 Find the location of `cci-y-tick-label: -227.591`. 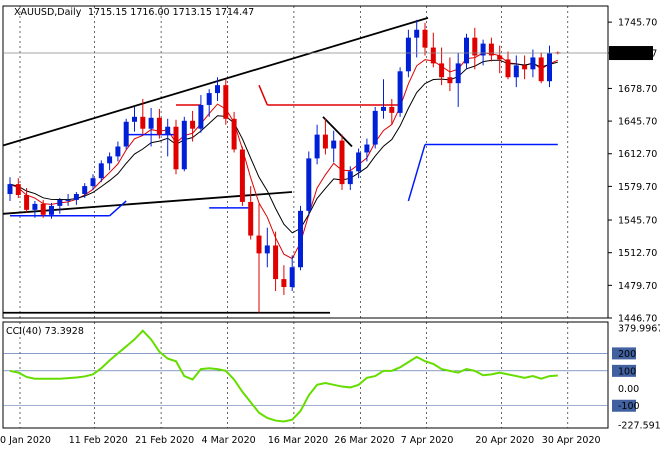

cci-y-tick-label: -227.591 is located at coordinates (639, 426).